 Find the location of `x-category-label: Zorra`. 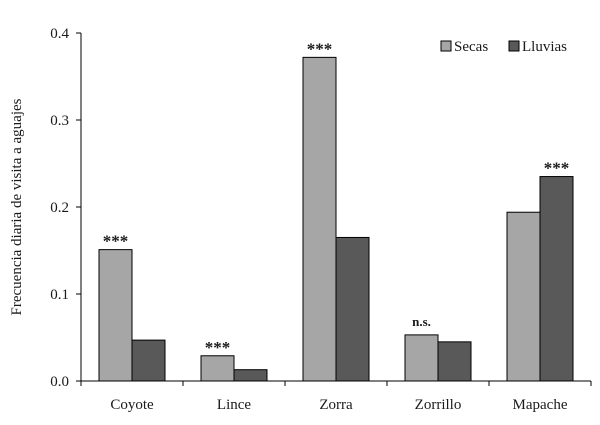

x-category-label: Zorra is located at coordinates (336, 405).